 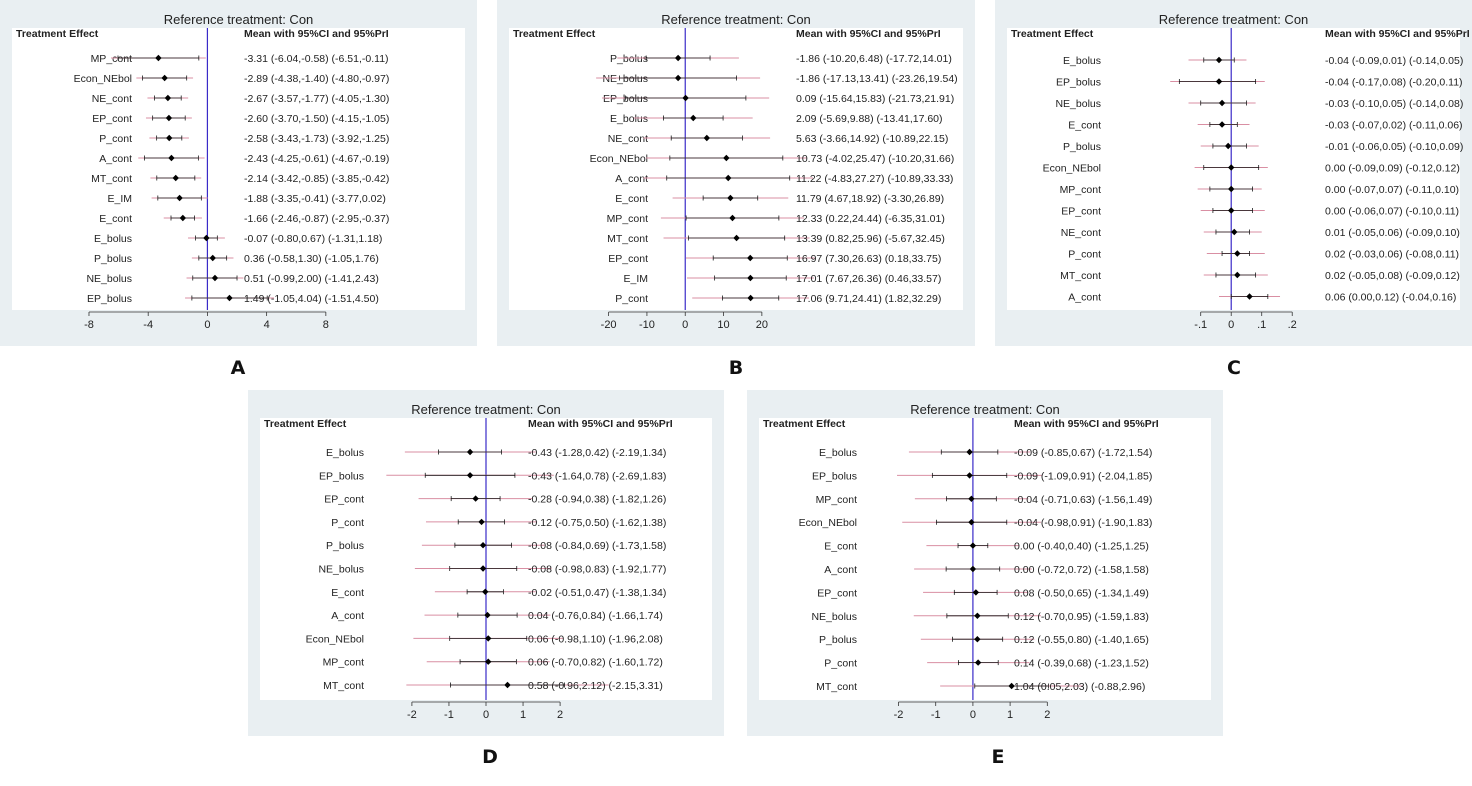 I want to click on forest-row: MP_cont -3.31 (-6.04,-0.58) (-6.51,-0.11), so click(x=240, y=59).